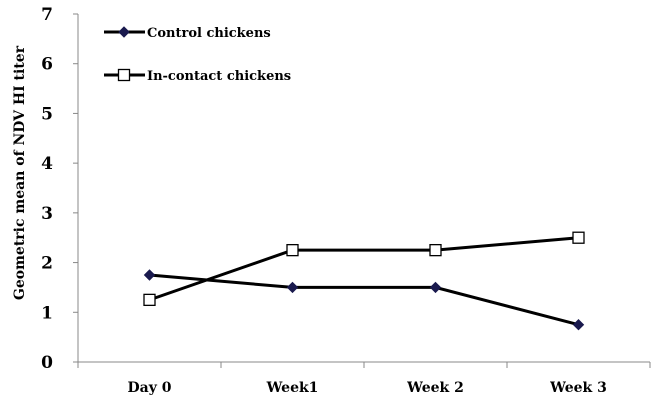 The height and width of the screenshot is (398, 657). I want to click on legend-item: In-contact chickens, so click(197, 76).